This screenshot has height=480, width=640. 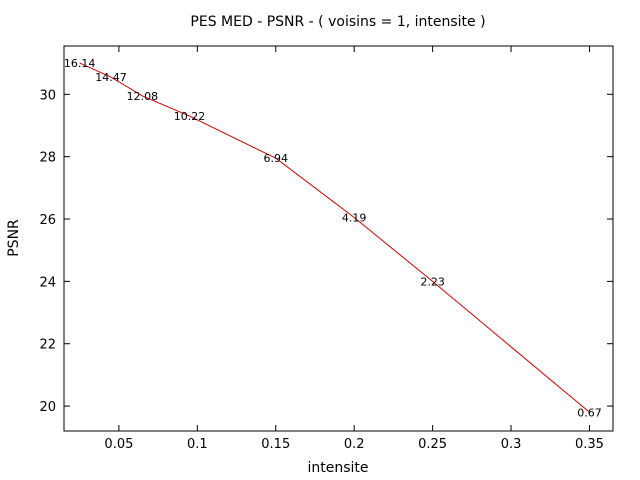 What do you see at coordinates (47, 345) in the screenshot?
I see `y-tick-label: 22` at bounding box center [47, 345].